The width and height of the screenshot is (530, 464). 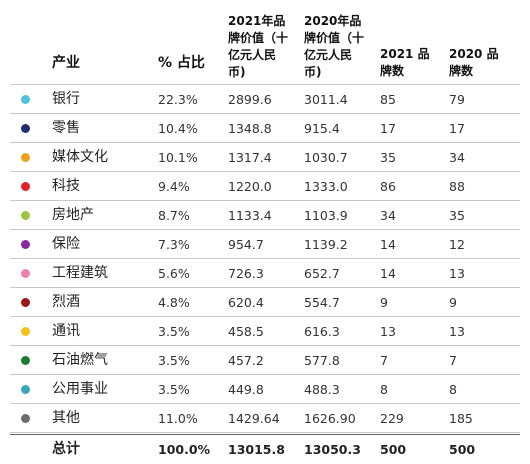 I want to click on total-c2020: 500, so click(x=462, y=449).